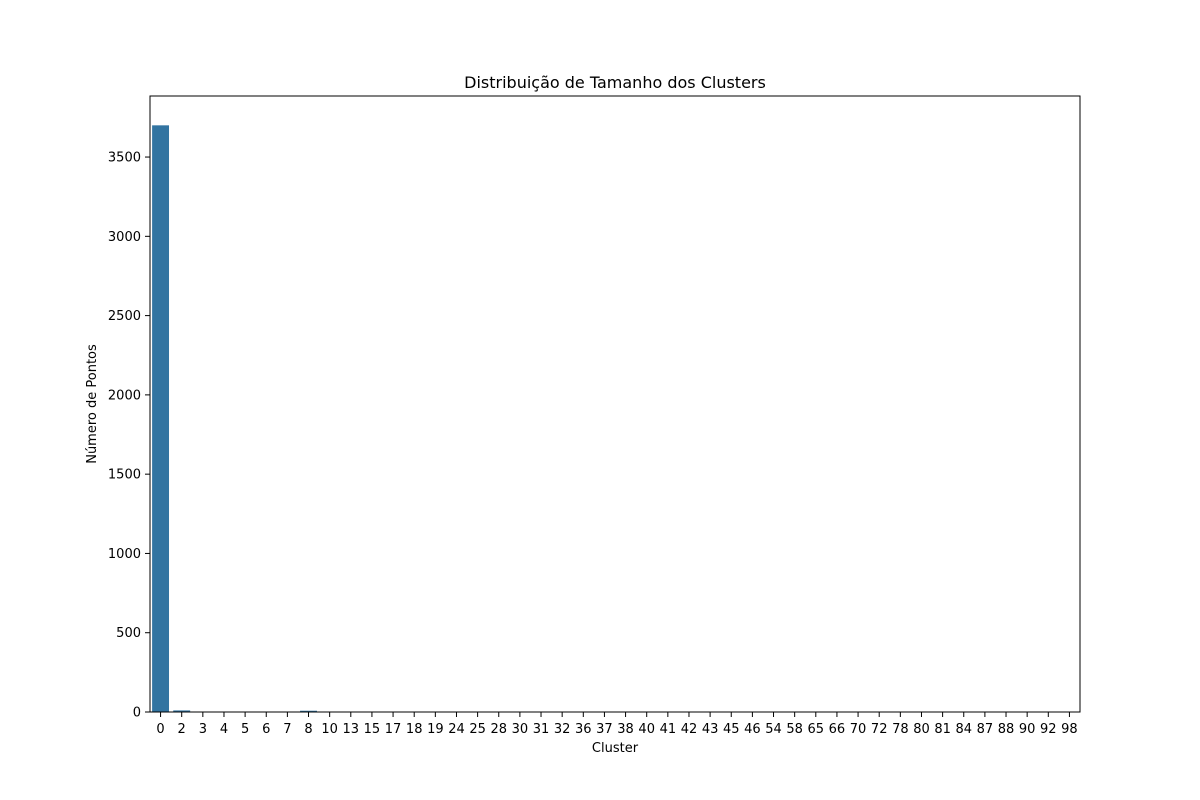 This screenshot has height=800, width=1200. I want to click on x-tick-label: 38, so click(625, 729).